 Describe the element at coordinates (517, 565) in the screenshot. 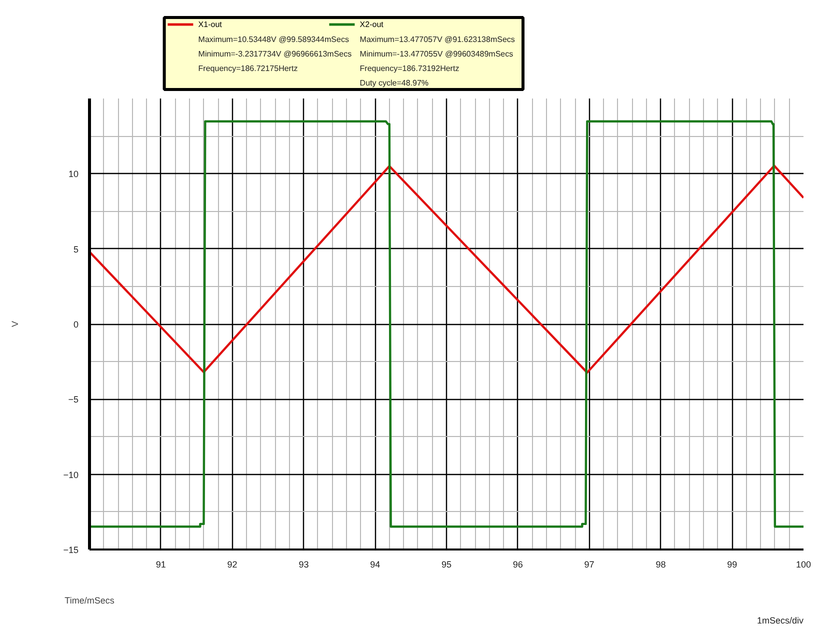

I see `x-tick-label: 96` at that location.